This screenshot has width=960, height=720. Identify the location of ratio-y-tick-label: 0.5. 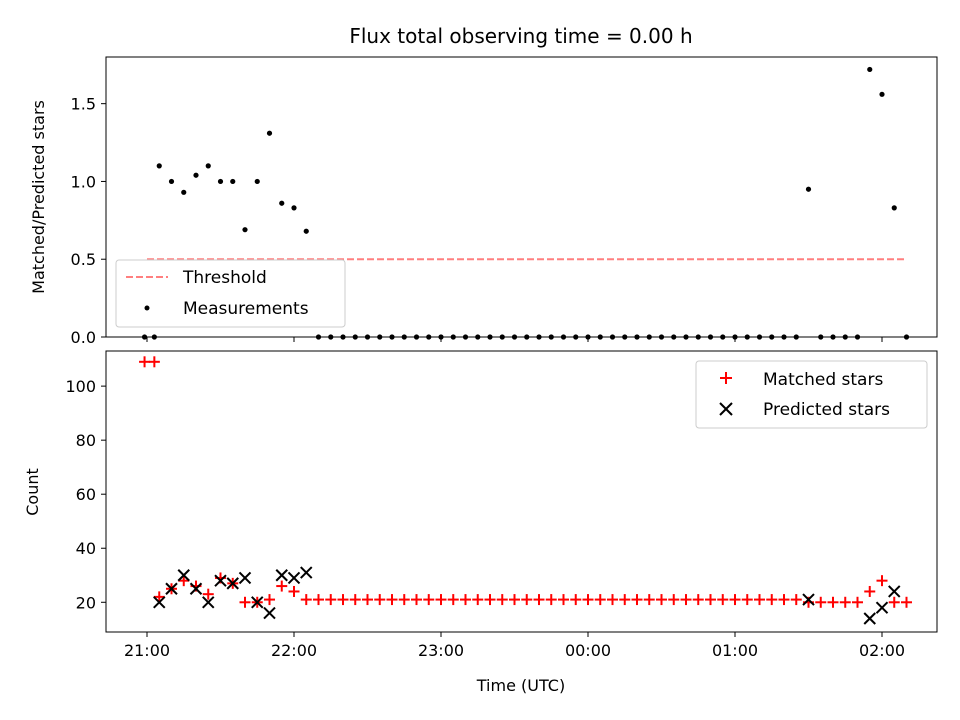
(83, 259).